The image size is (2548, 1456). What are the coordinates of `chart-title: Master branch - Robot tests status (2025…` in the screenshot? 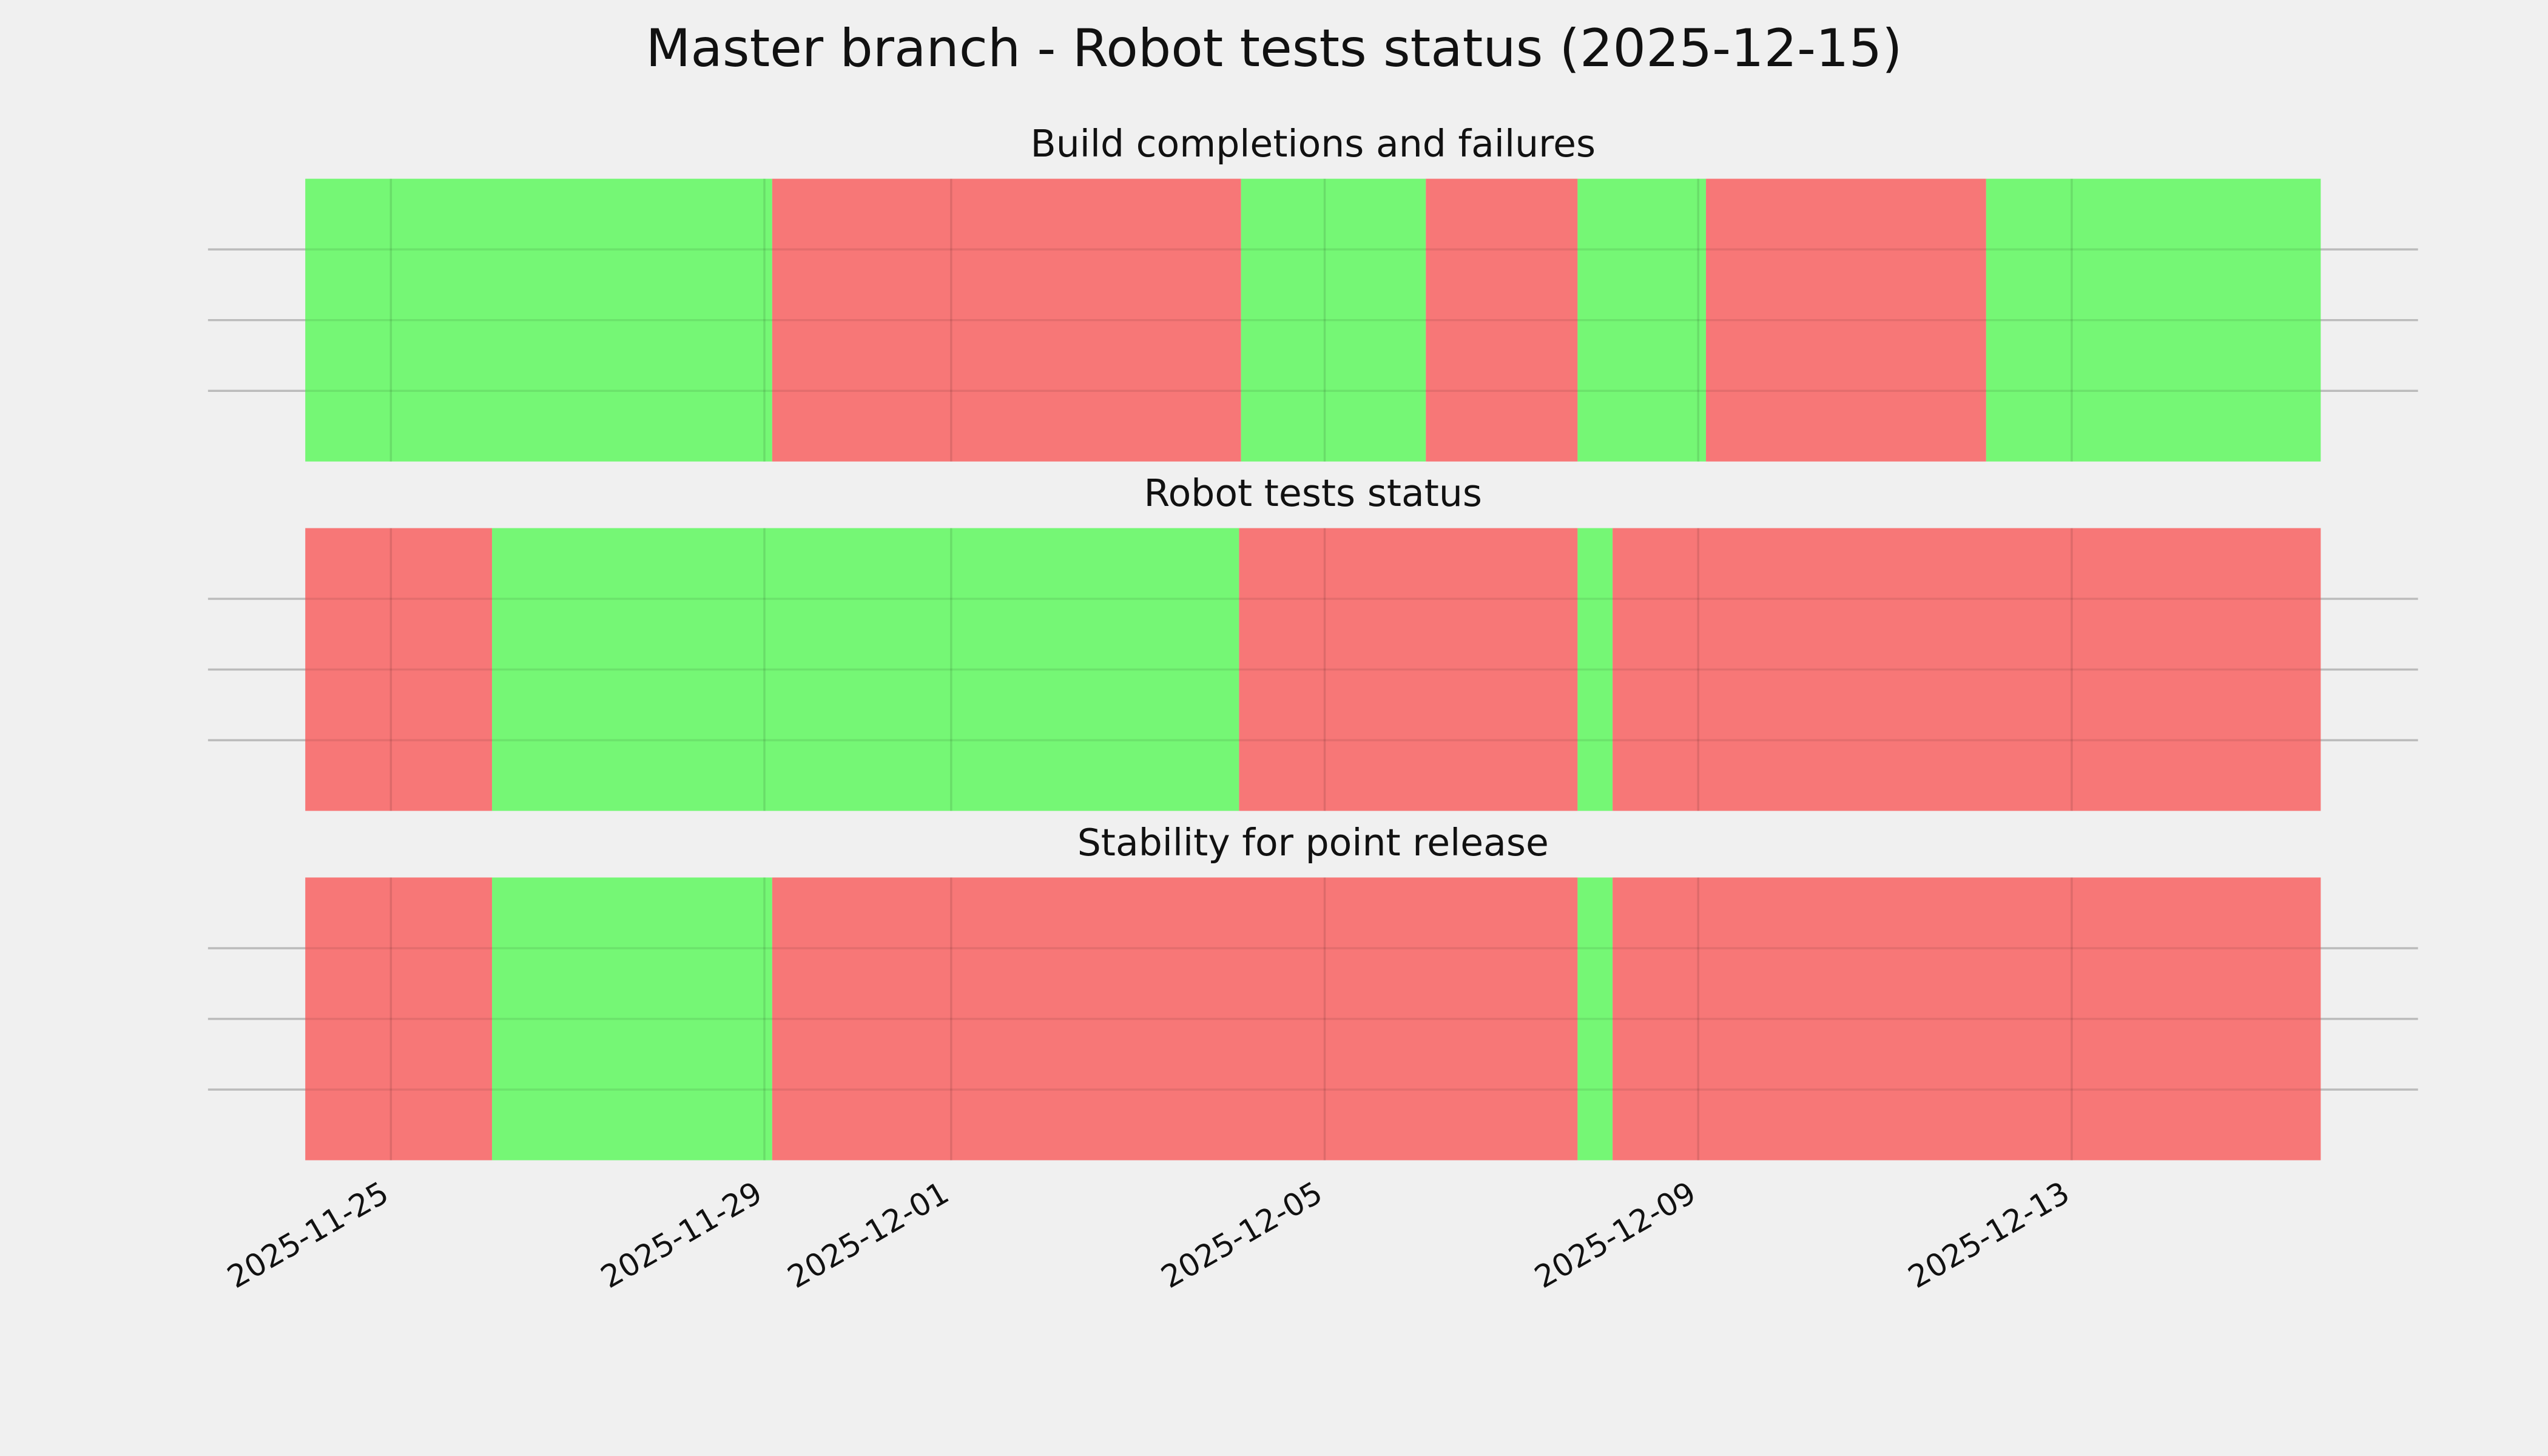 It's located at (1273, 48).